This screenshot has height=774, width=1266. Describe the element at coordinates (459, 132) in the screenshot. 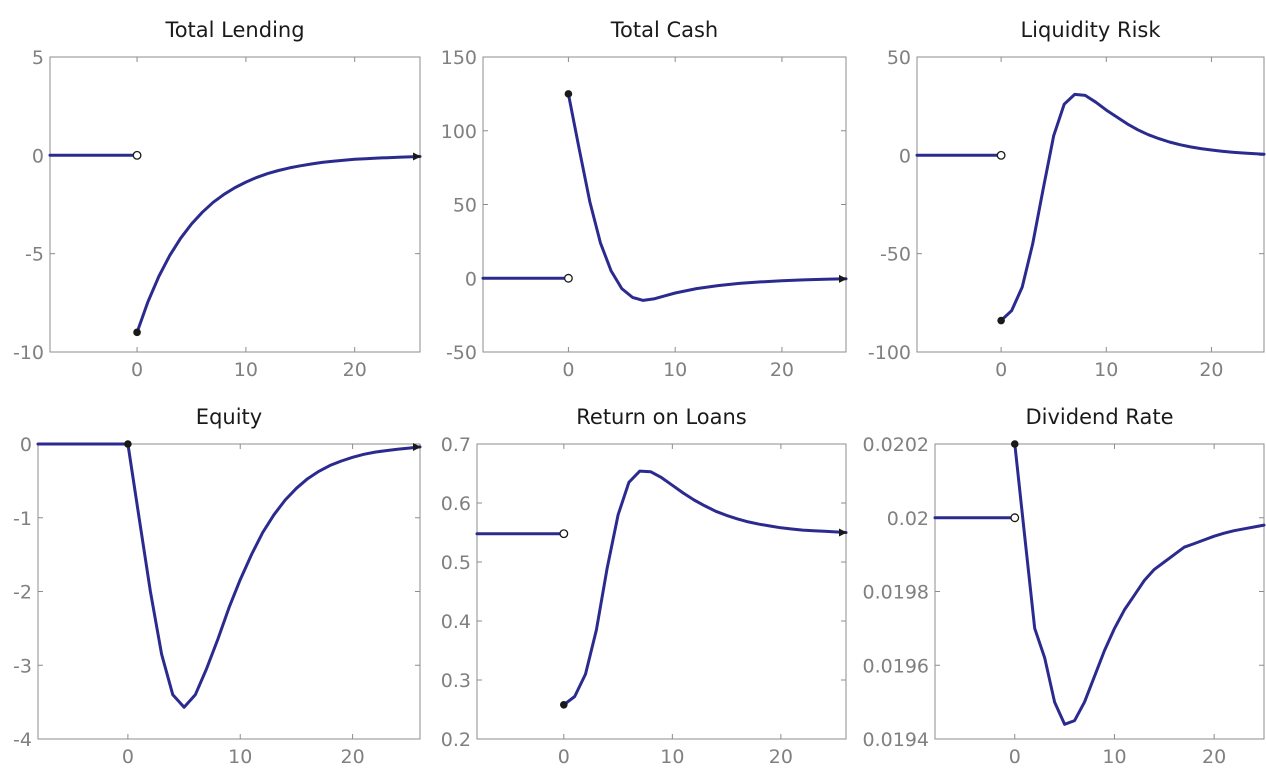

I see `y-tick-label: 100` at that location.